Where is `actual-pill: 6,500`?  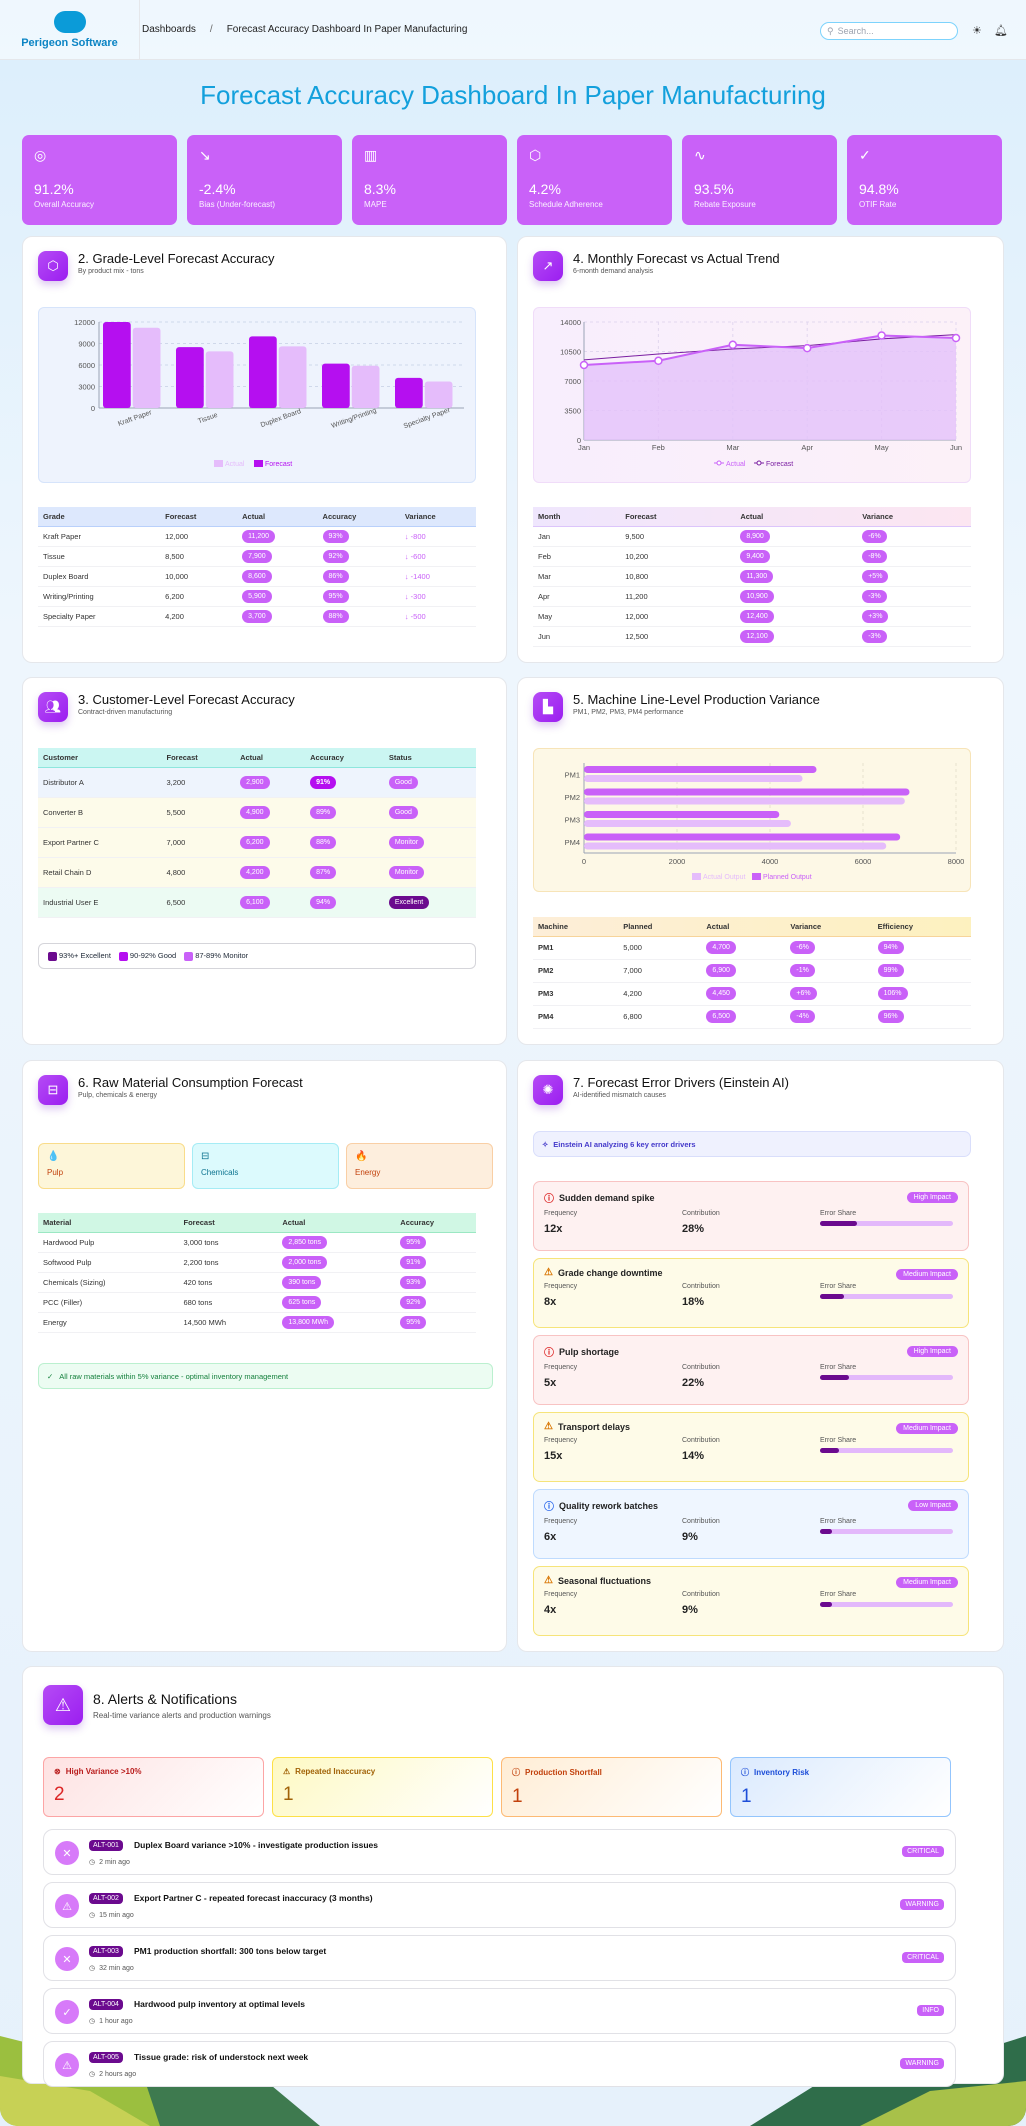 actual-pill: 6,500 is located at coordinates (721, 1016).